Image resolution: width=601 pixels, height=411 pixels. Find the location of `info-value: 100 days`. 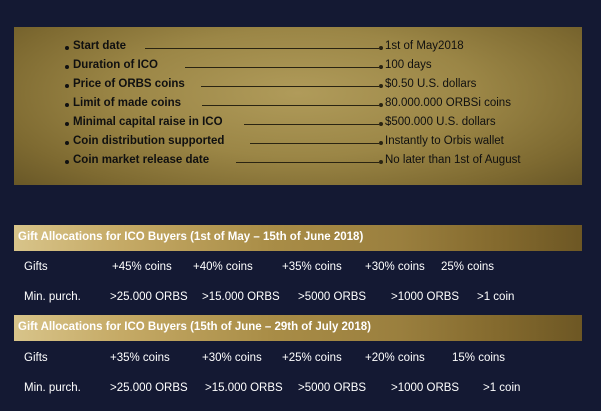

info-value: 100 days is located at coordinates (408, 65).